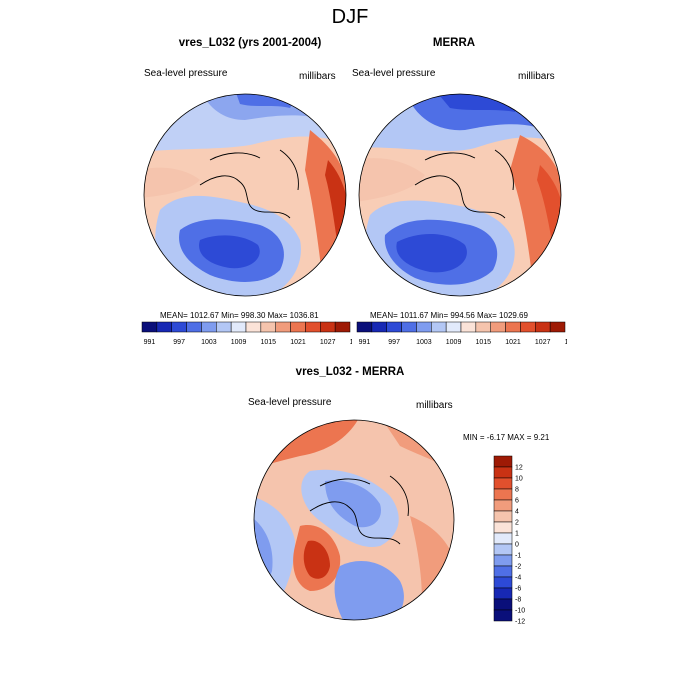 Image resolution: width=700 pixels, height=700 pixels. Describe the element at coordinates (186, 73) in the screenshot. I see `variable-label-model: Sea-level pressure` at that location.